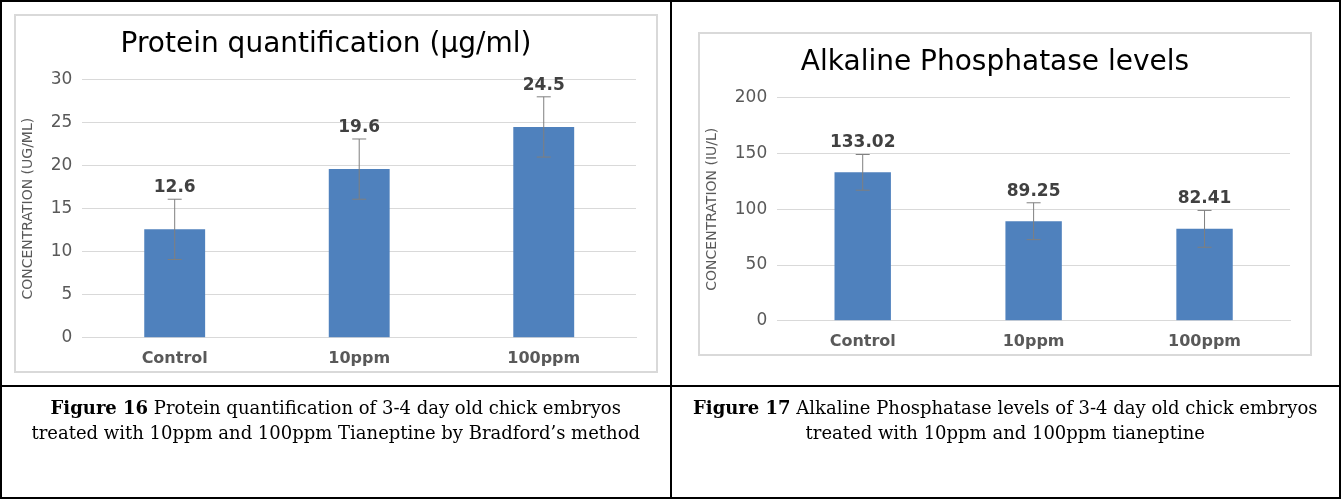 The height and width of the screenshot is (499, 1341). Describe the element at coordinates (174, 186) in the screenshot. I see `data-label: 12.6` at that location.